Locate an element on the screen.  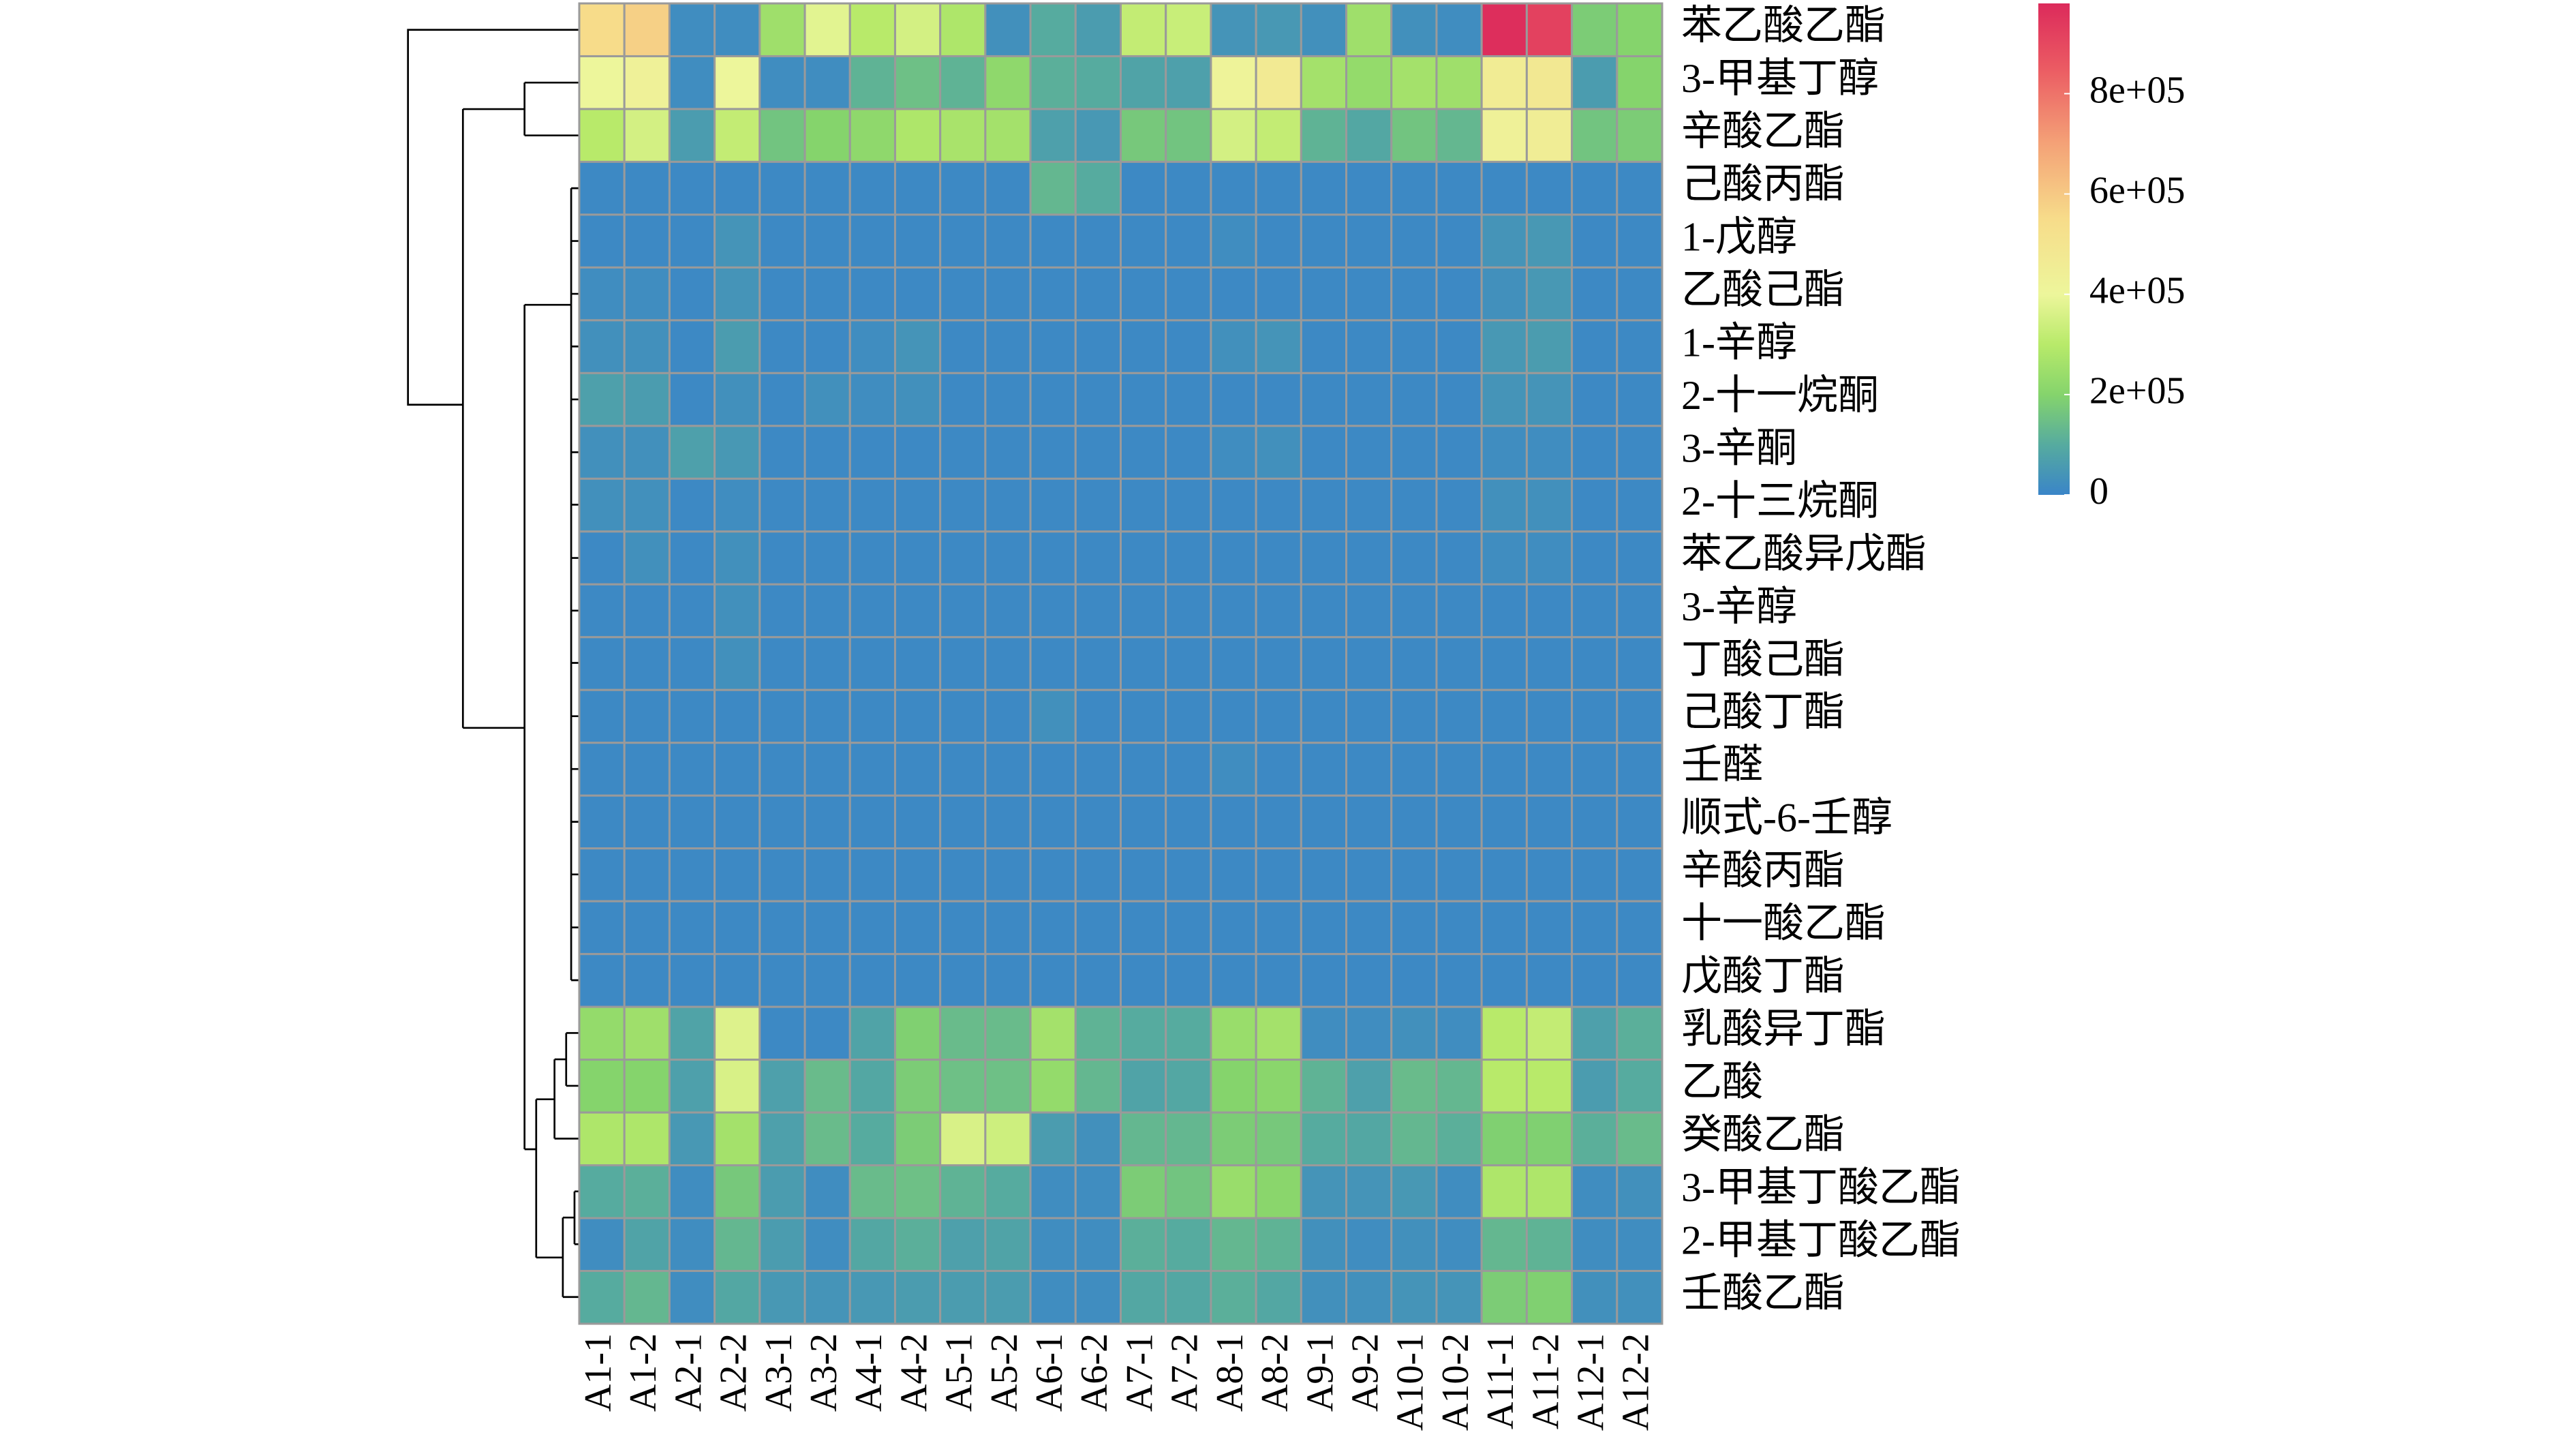
column-label: A7-2 is located at coordinates (1185, 1373).